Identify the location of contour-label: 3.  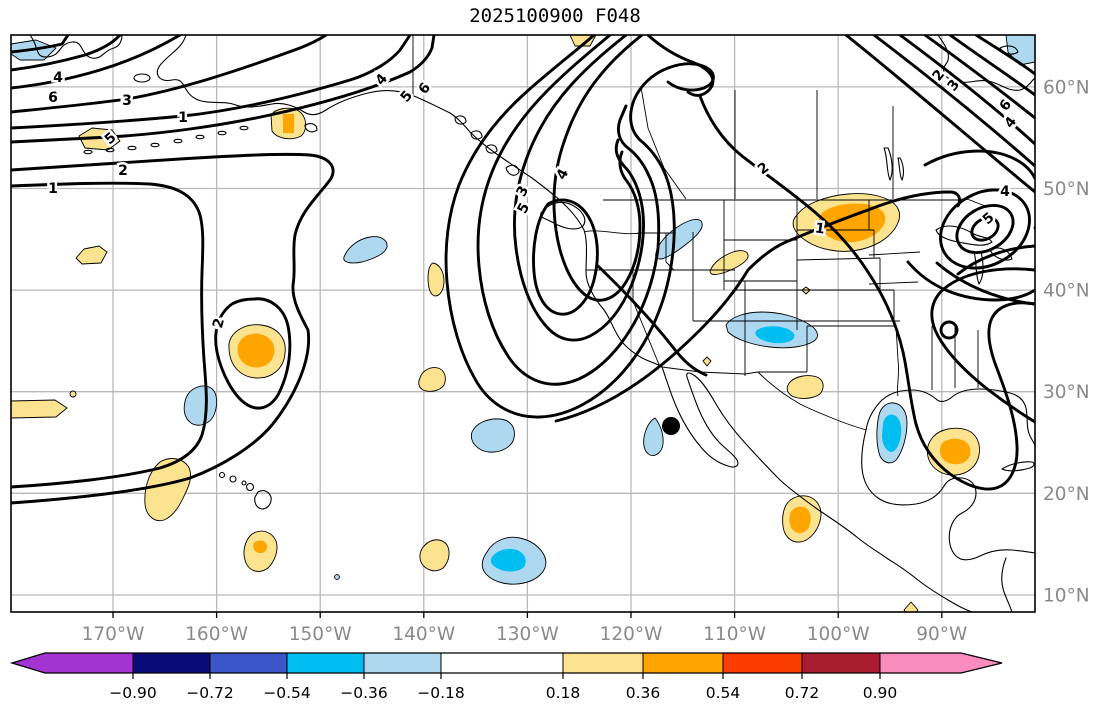
(127, 101).